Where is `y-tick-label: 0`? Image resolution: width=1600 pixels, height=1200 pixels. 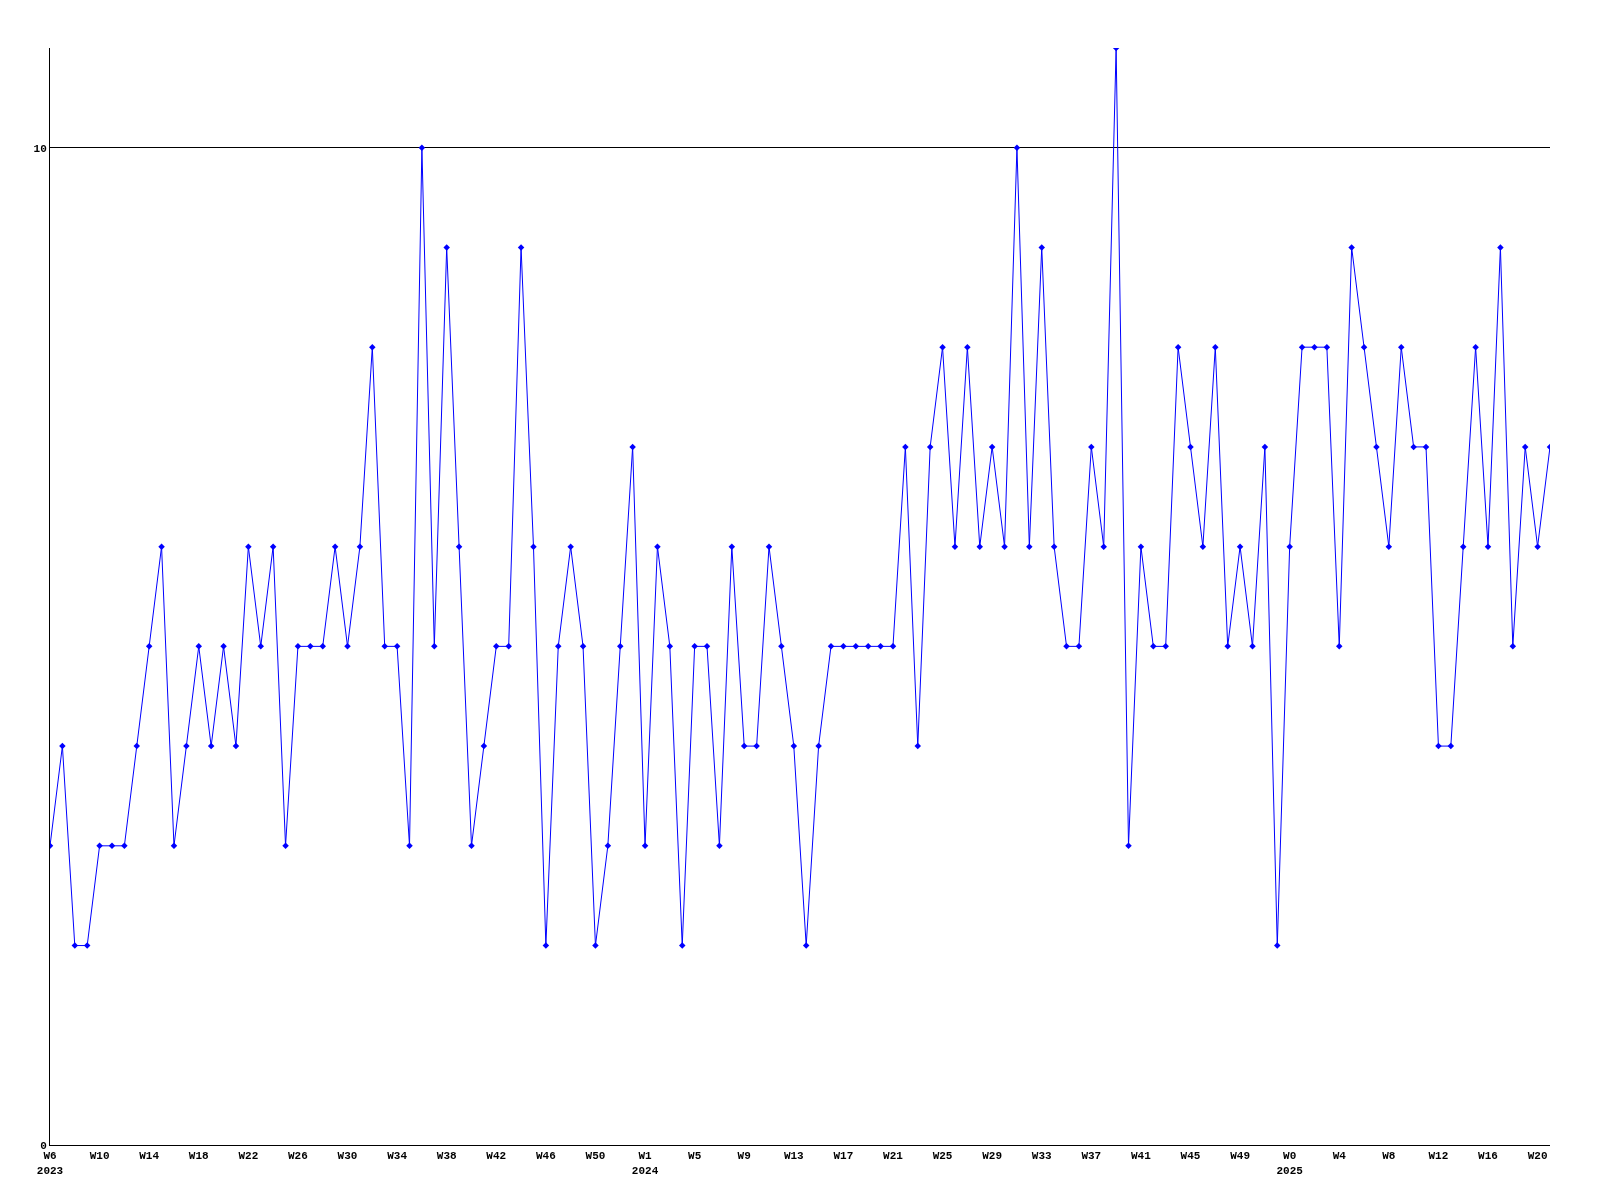 y-tick-label: 0 is located at coordinates (43, 1145).